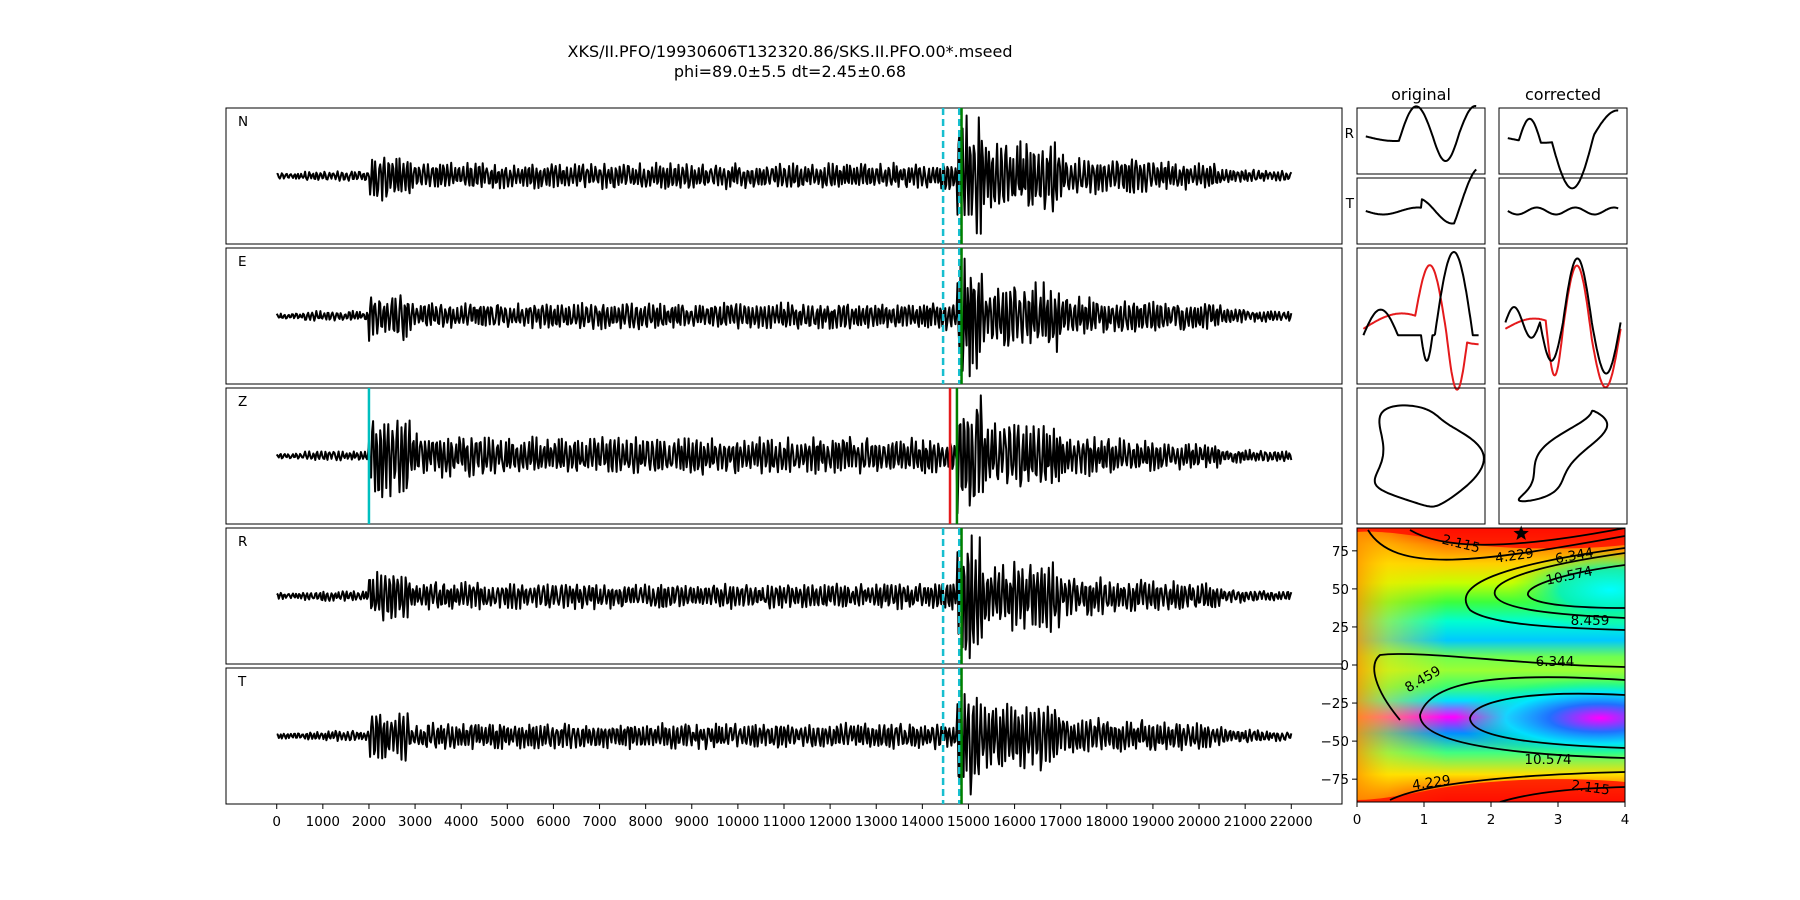 The height and width of the screenshot is (900, 1800). I want to click on surface-x-tick-label: 1, so click(1424, 820).